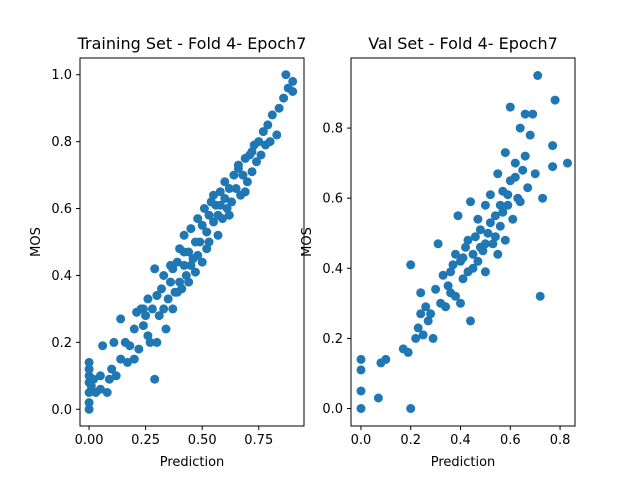 This screenshot has height=480, width=640. Describe the element at coordinates (307, 242) in the screenshot. I see `validation-y-axis-label: MOS` at that location.